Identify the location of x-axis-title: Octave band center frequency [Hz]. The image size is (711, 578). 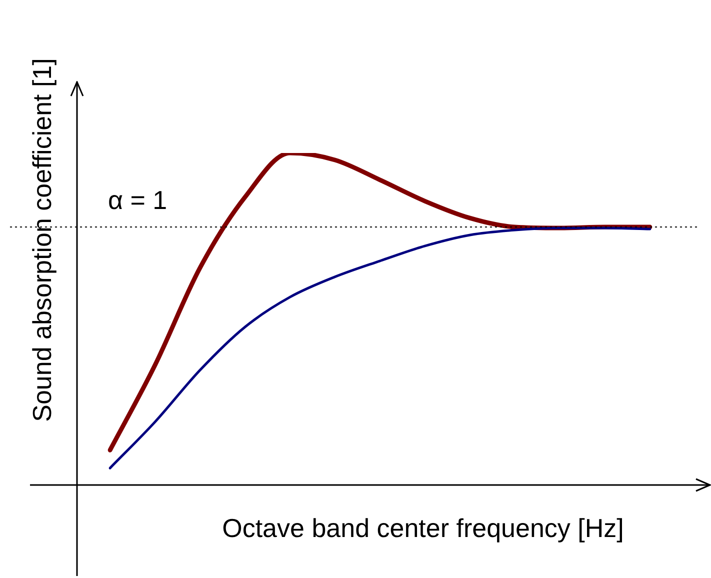
(423, 528).